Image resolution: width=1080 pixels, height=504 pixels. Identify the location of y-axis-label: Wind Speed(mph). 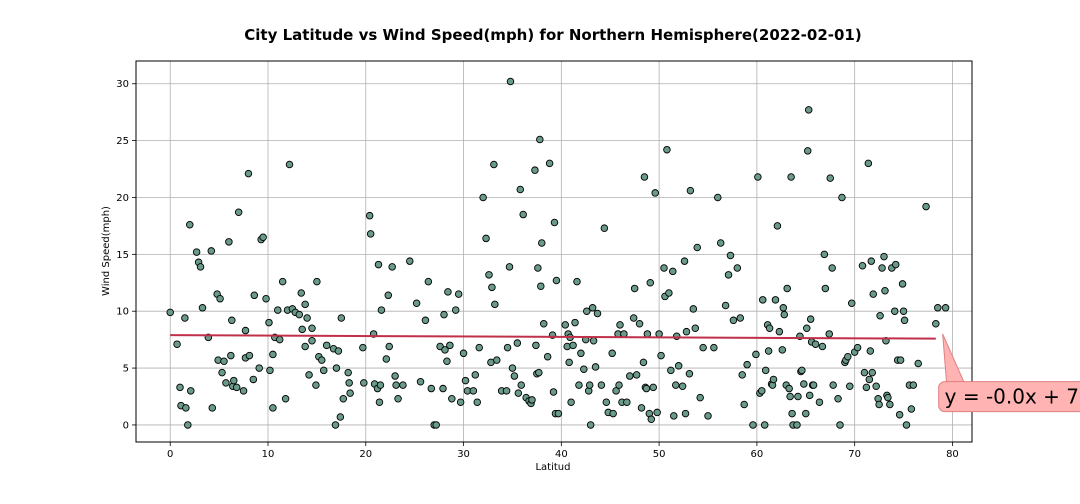
(106, 251).